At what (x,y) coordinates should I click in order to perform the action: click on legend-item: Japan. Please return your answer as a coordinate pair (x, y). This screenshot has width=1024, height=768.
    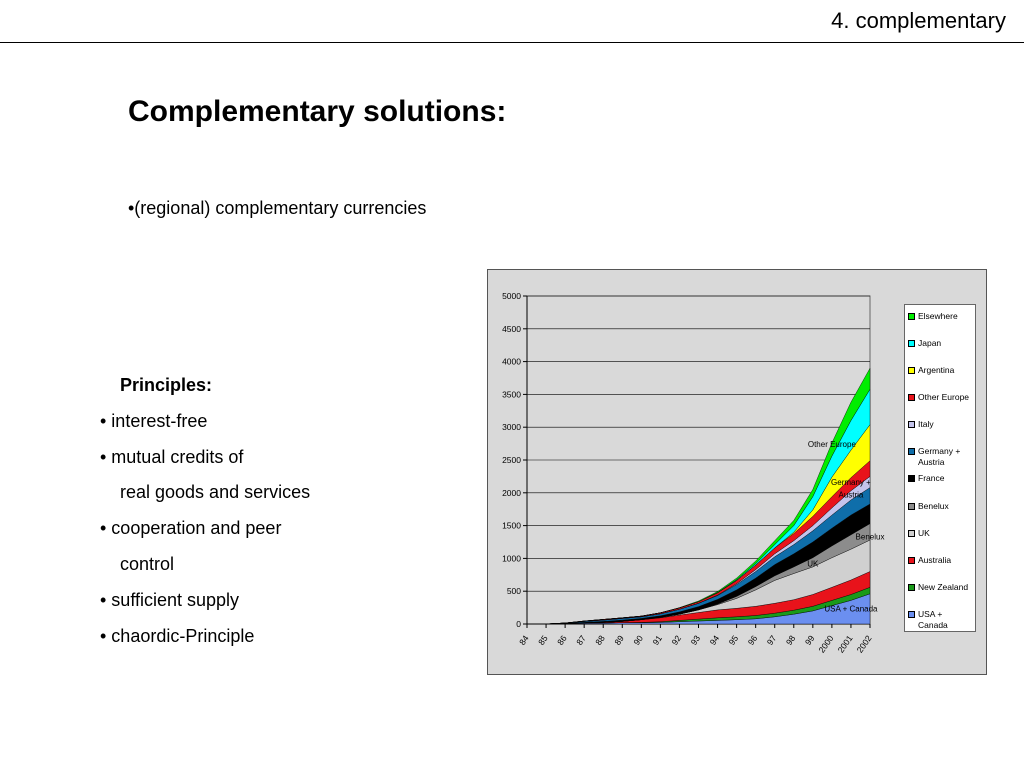
    Looking at the image, I should click on (941, 343).